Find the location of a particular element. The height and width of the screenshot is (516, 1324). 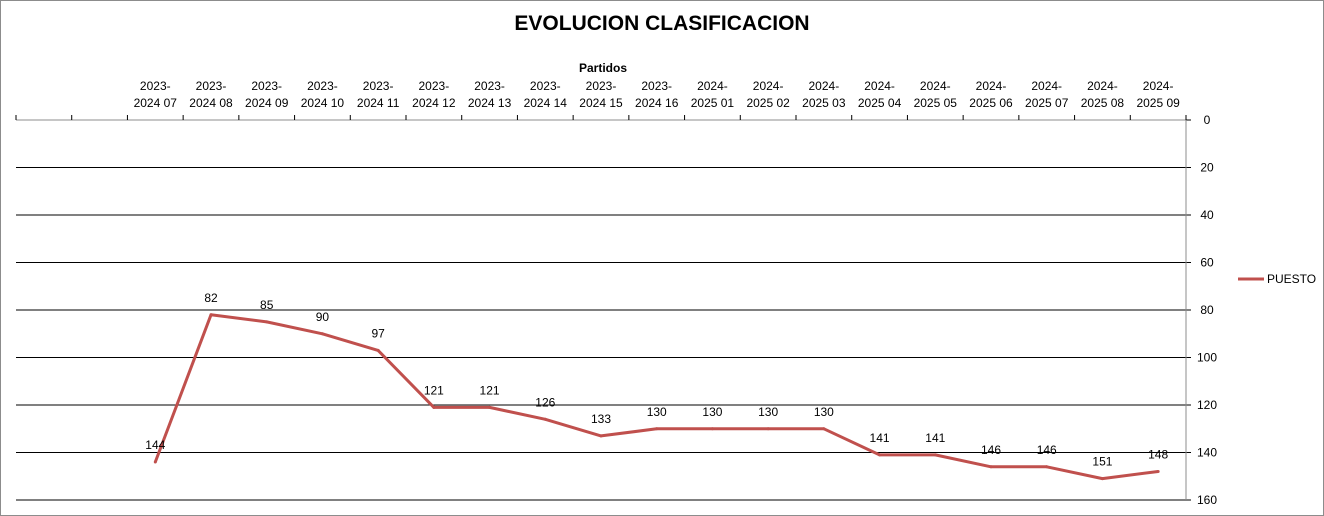

x-tick-label: 2024- 2025 06 is located at coordinates (991, 94).